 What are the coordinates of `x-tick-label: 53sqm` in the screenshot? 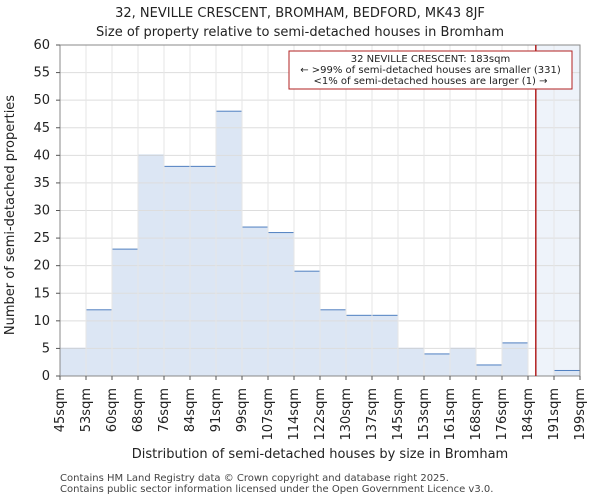 It's located at (86, 410).